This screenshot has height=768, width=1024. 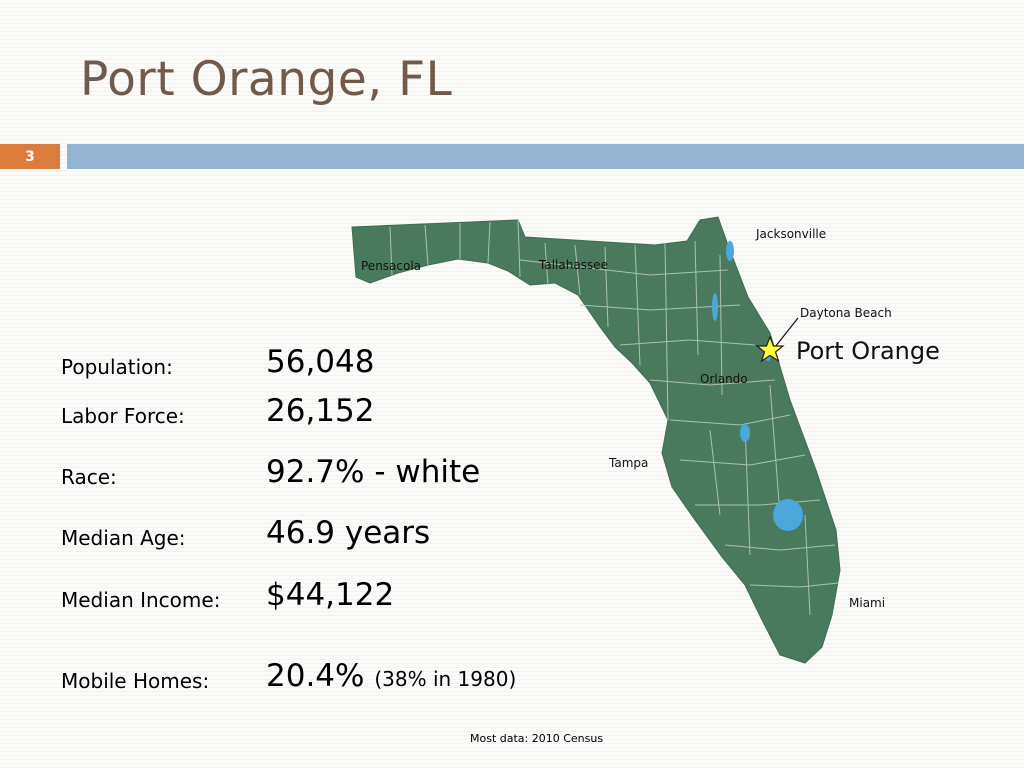 I want to click on stat-label-median-income: Median Income:, so click(x=141, y=600).